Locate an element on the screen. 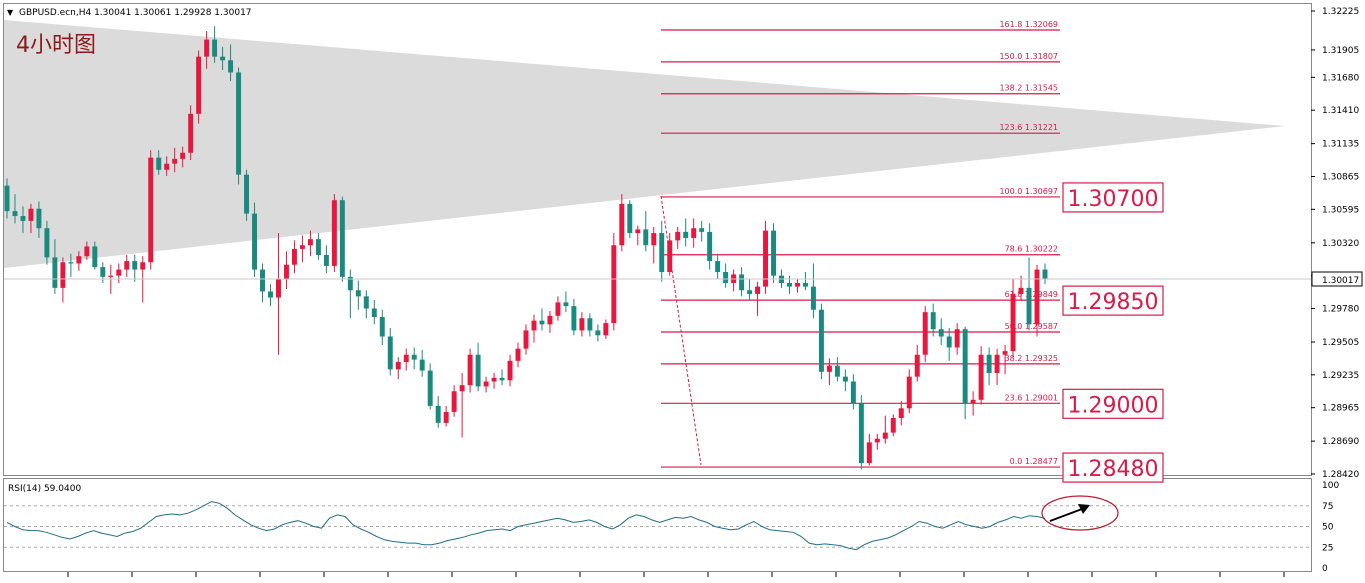 This screenshot has height=583, width=1365. rsi-line is located at coordinates (526, 526).